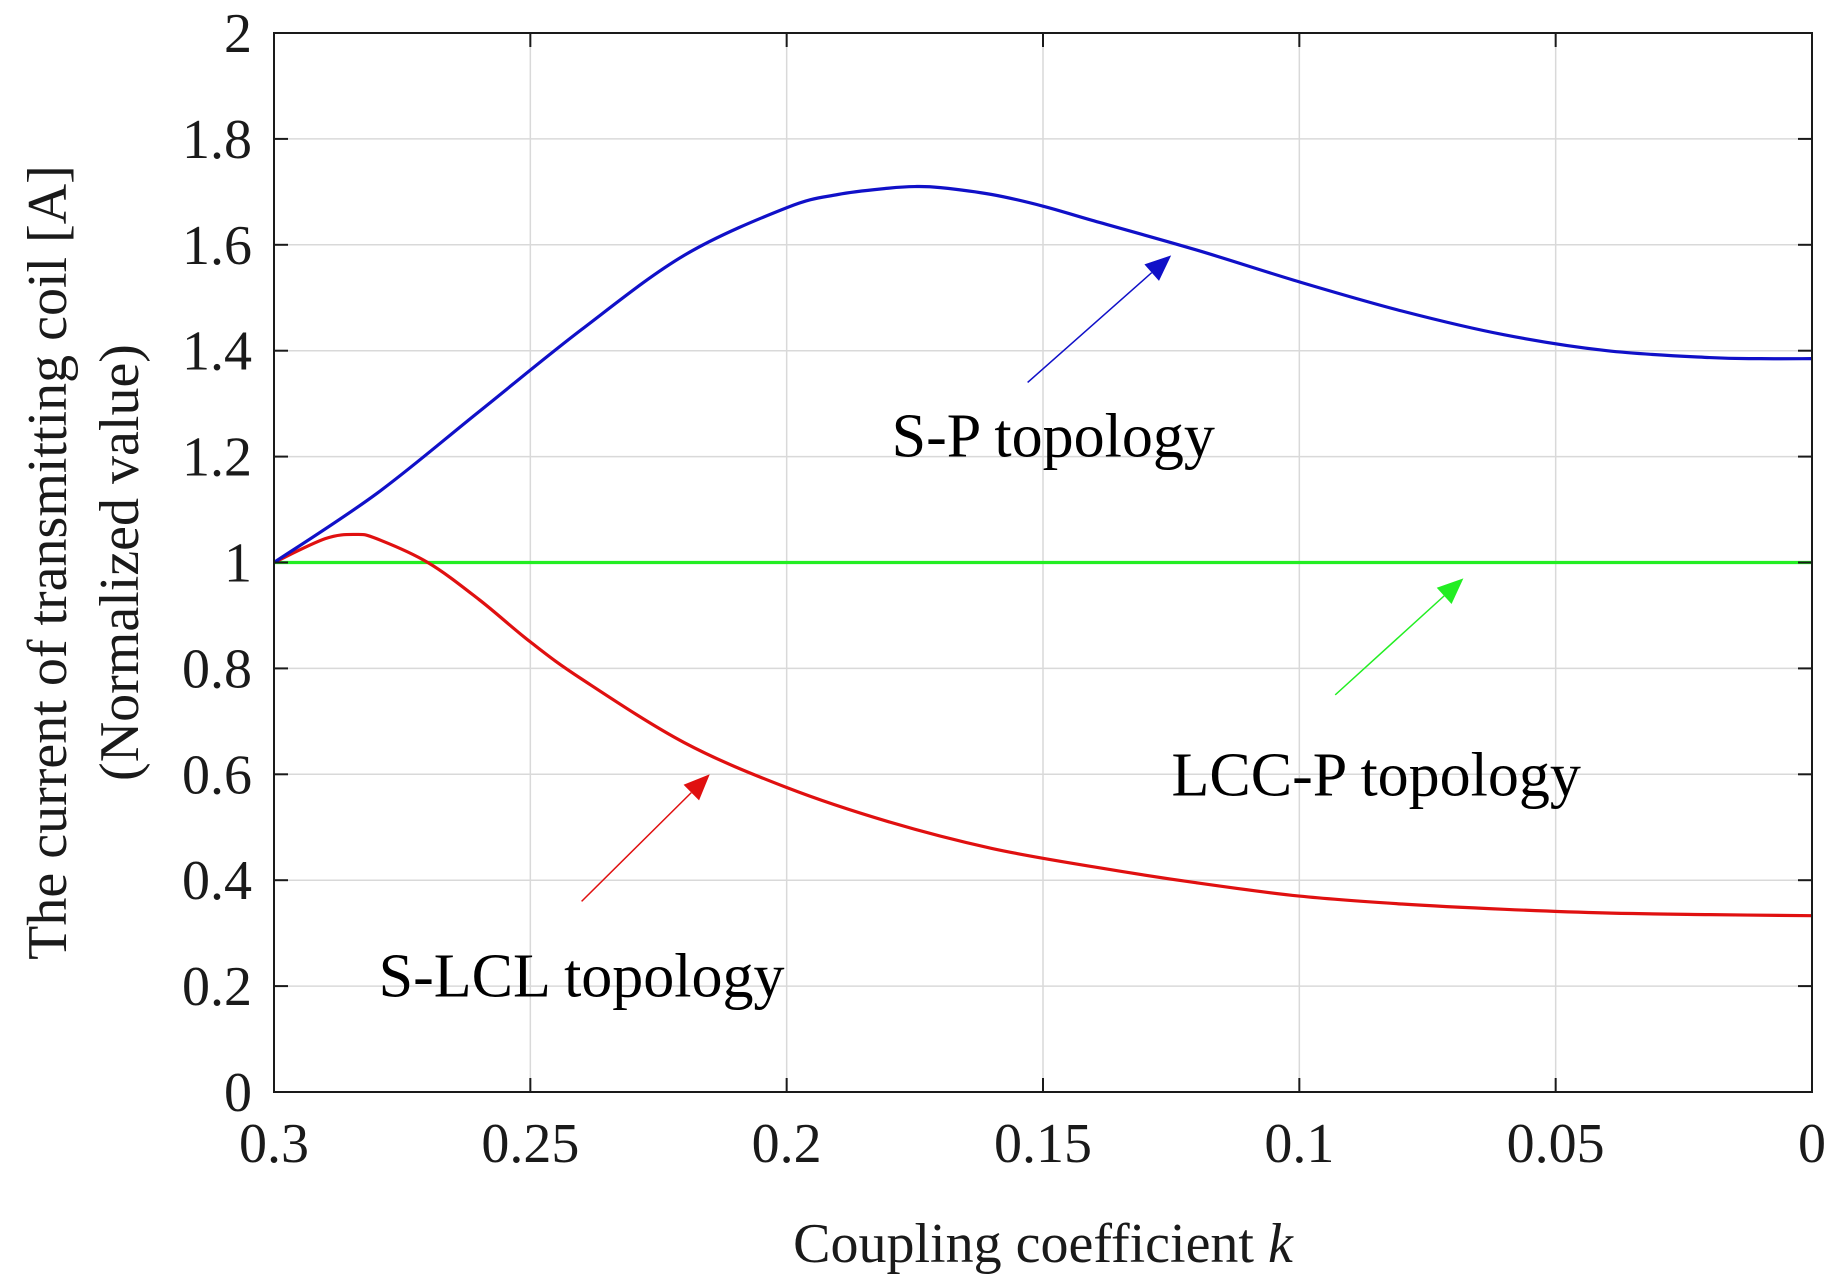 This screenshot has height=1288, width=1842. What do you see at coordinates (238, 34) in the screenshot?
I see `y-tick-label: 2` at bounding box center [238, 34].